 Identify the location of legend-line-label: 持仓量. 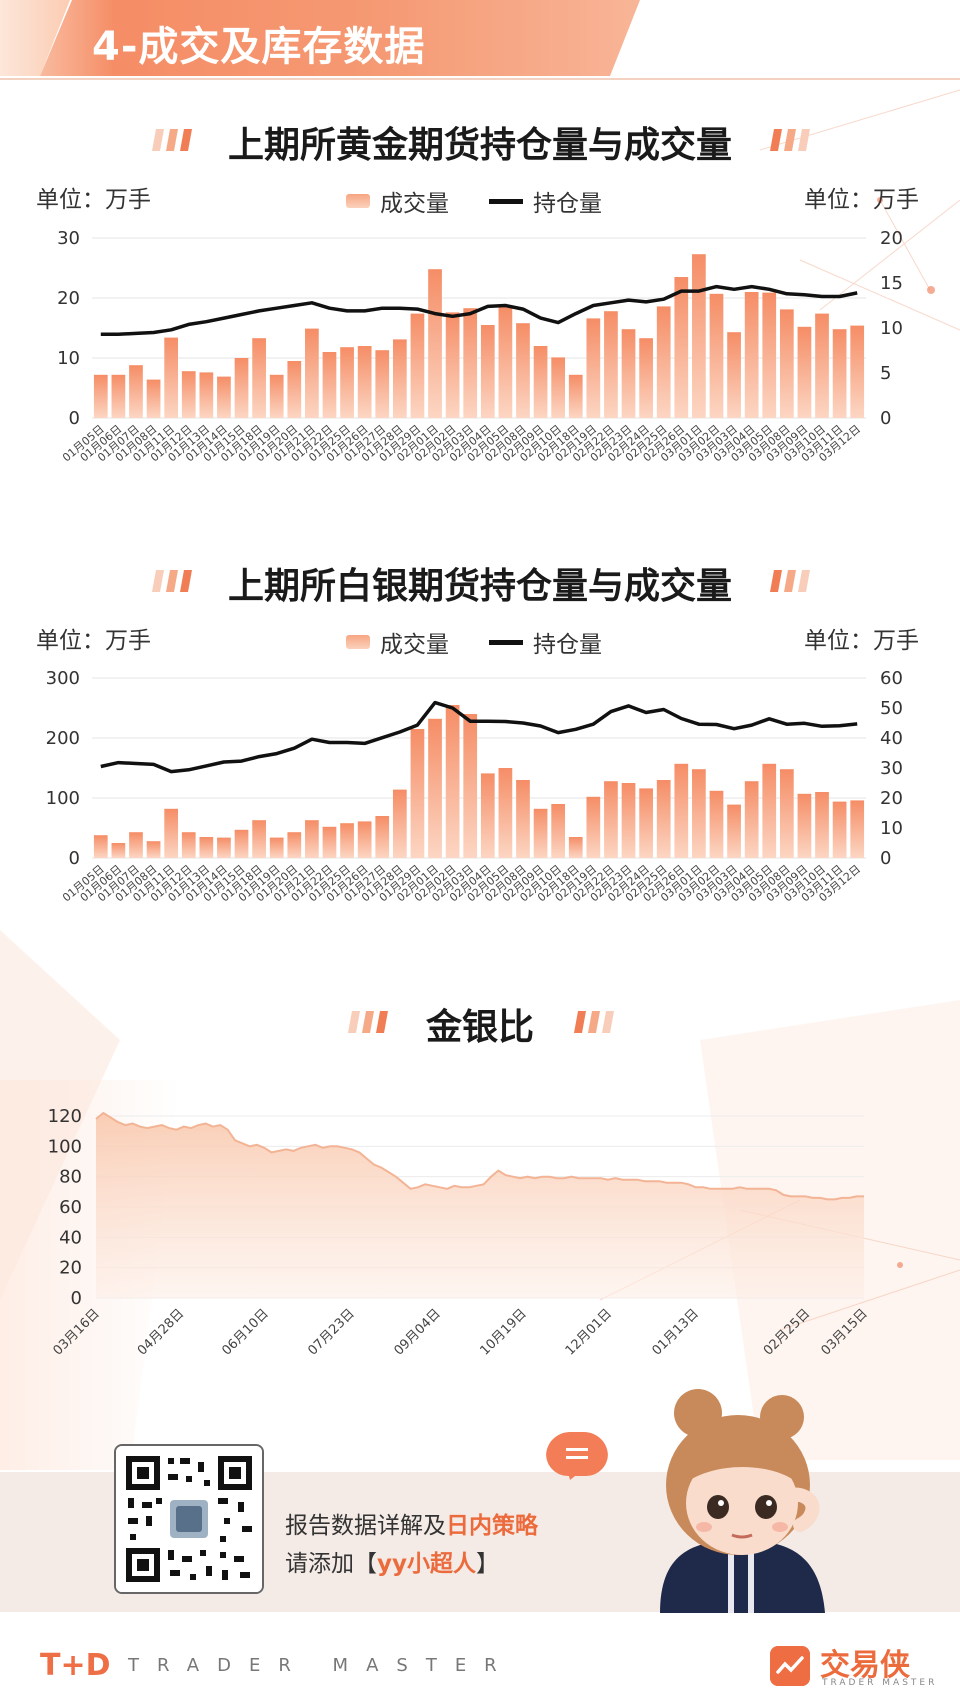
(567, 204).